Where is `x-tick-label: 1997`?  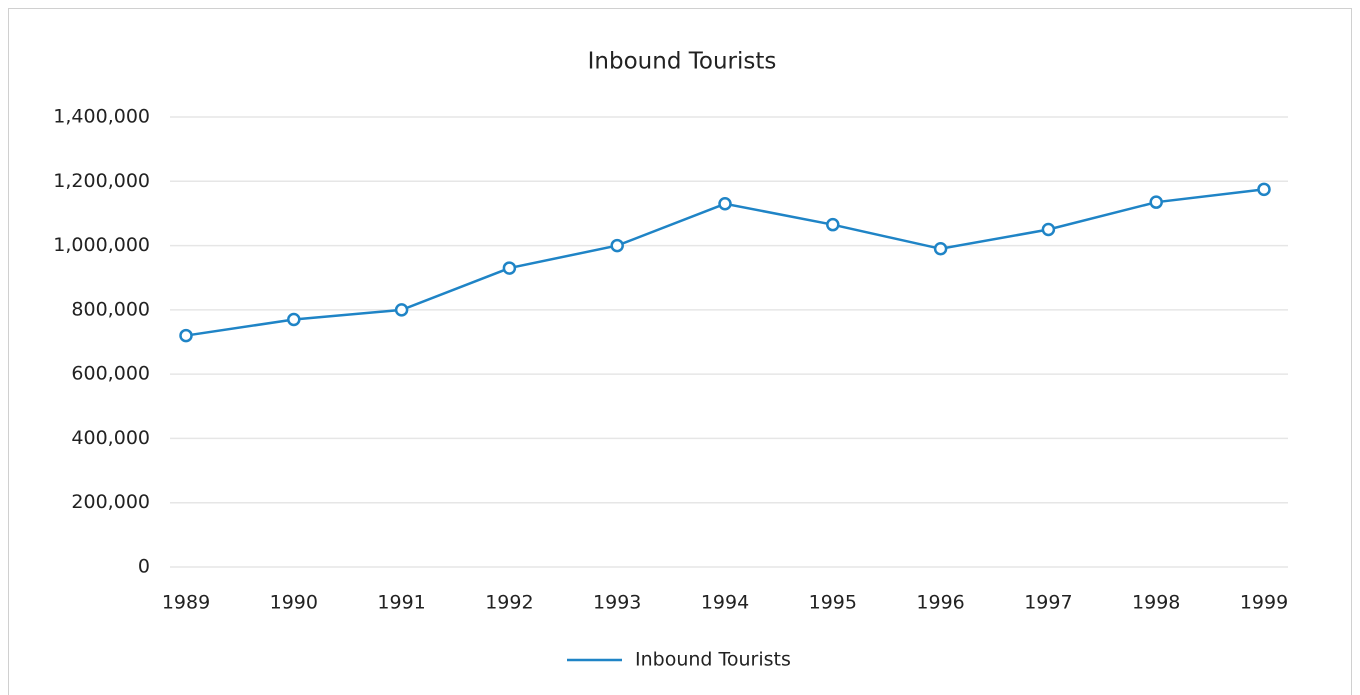 x-tick-label: 1997 is located at coordinates (1048, 603).